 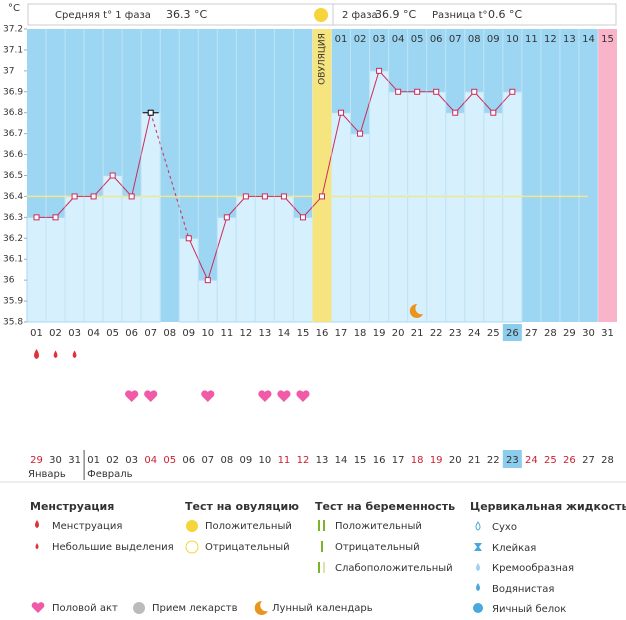 I want to click on cycle-day: 11, so click(x=531, y=39).